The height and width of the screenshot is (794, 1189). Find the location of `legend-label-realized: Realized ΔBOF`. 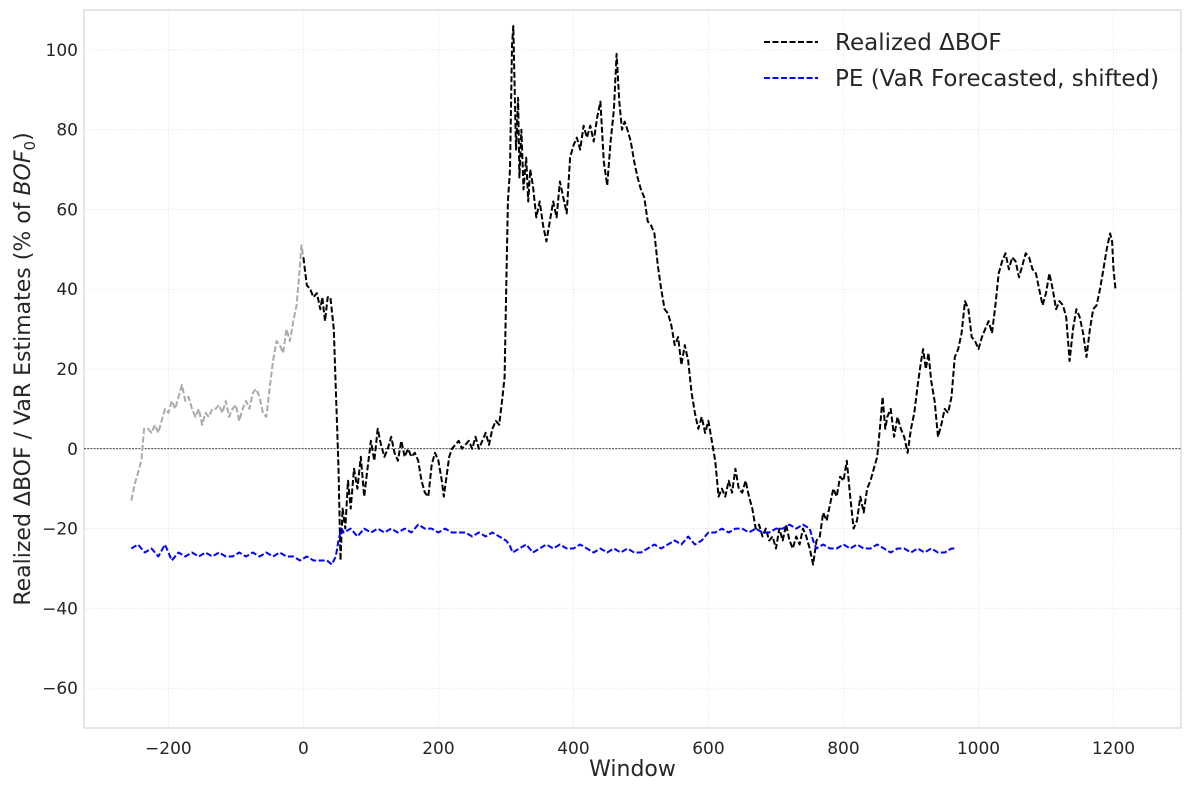

legend-label-realized: Realized ΔBOF is located at coordinates (918, 43).